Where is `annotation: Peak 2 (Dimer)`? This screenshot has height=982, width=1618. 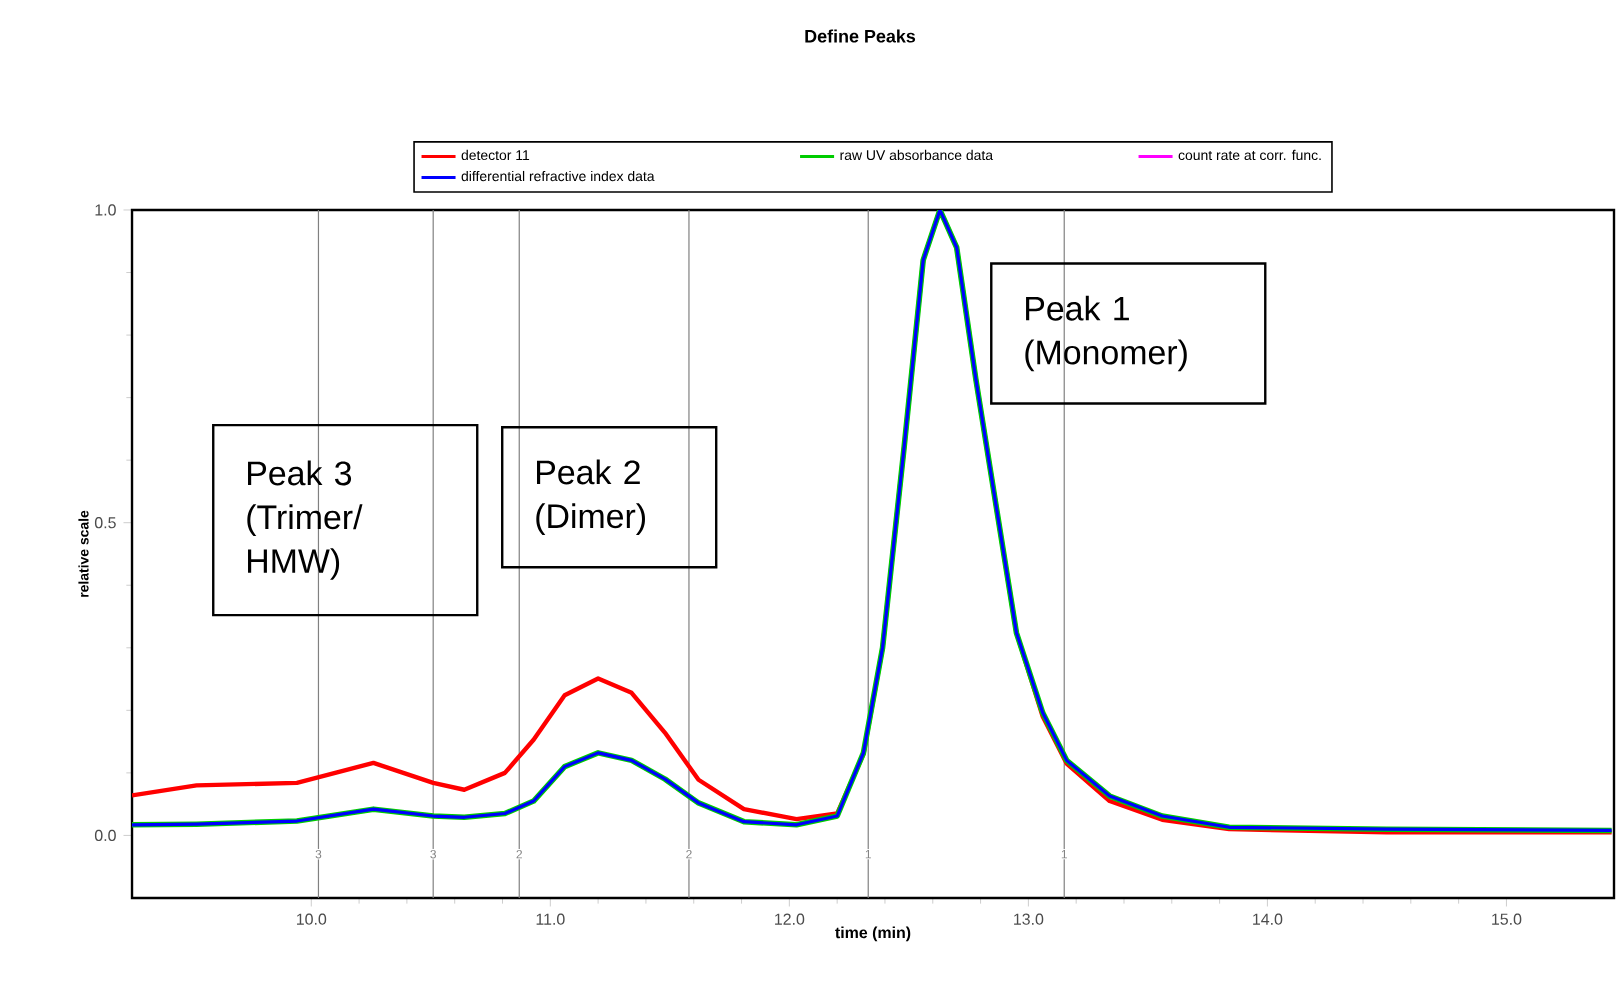
annotation: Peak 2 (Dimer) is located at coordinates (590, 497).